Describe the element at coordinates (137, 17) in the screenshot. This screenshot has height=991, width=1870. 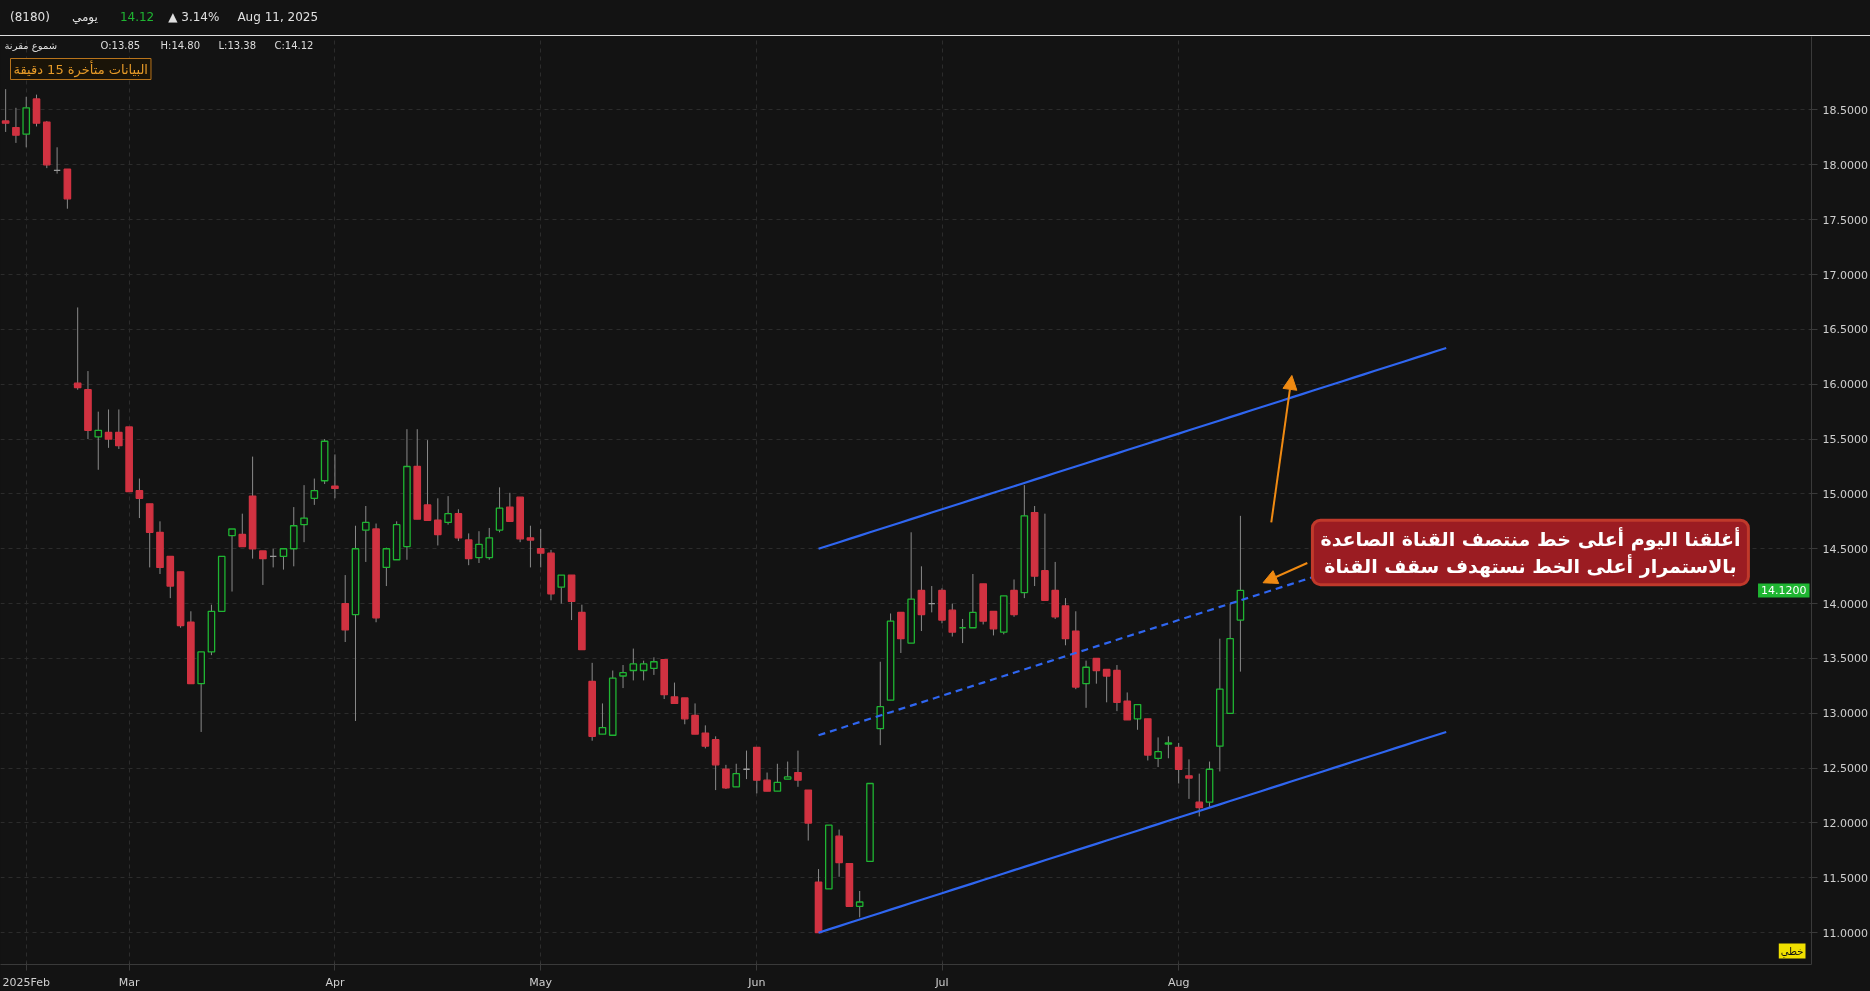
I see `text: 14.12` at that location.